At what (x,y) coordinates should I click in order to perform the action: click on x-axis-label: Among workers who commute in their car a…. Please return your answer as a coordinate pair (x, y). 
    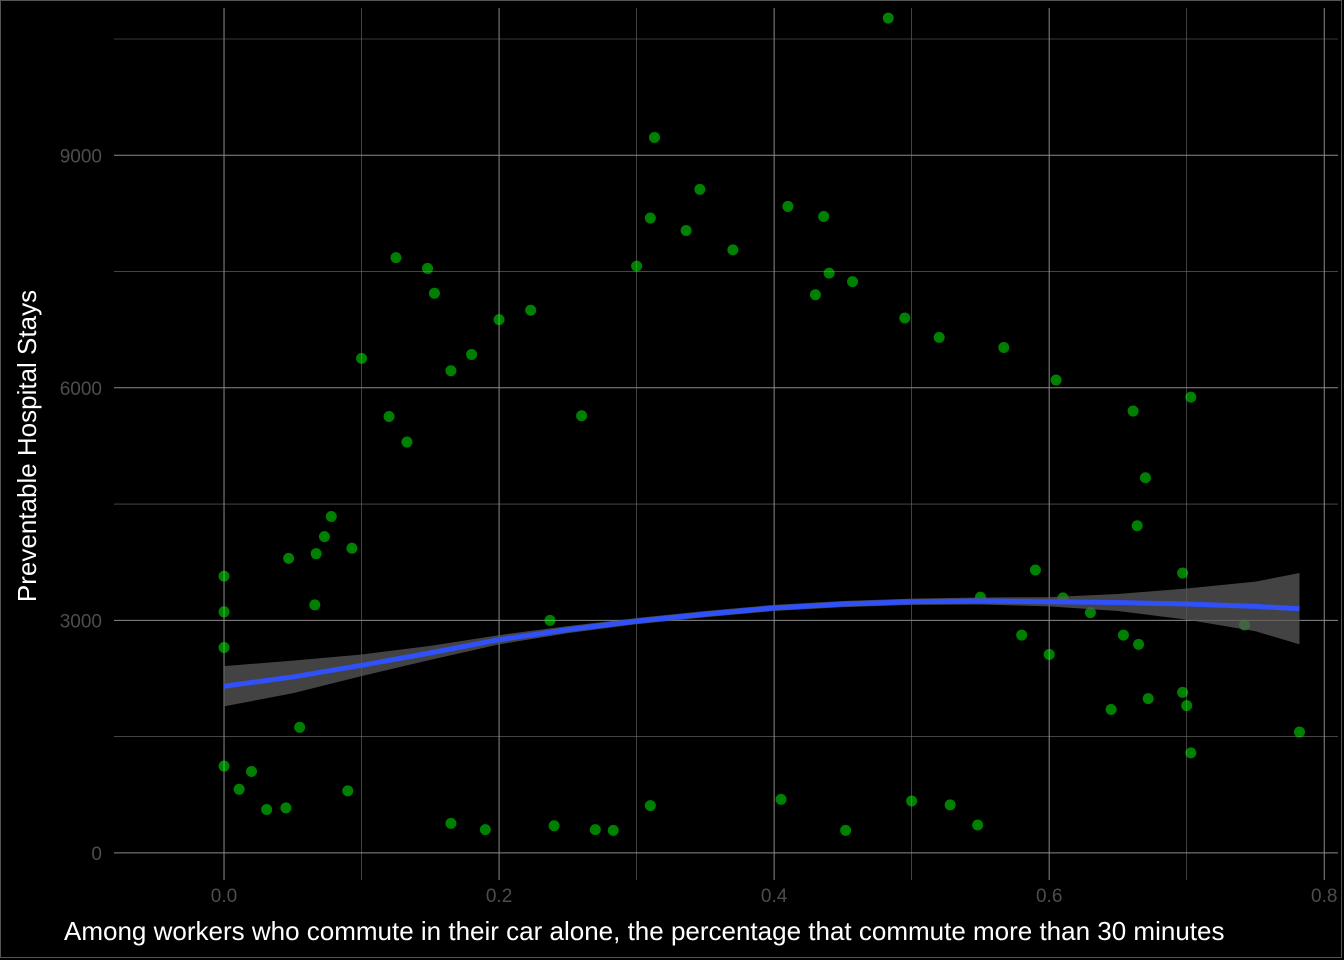
    Looking at the image, I should click on (644, 931).